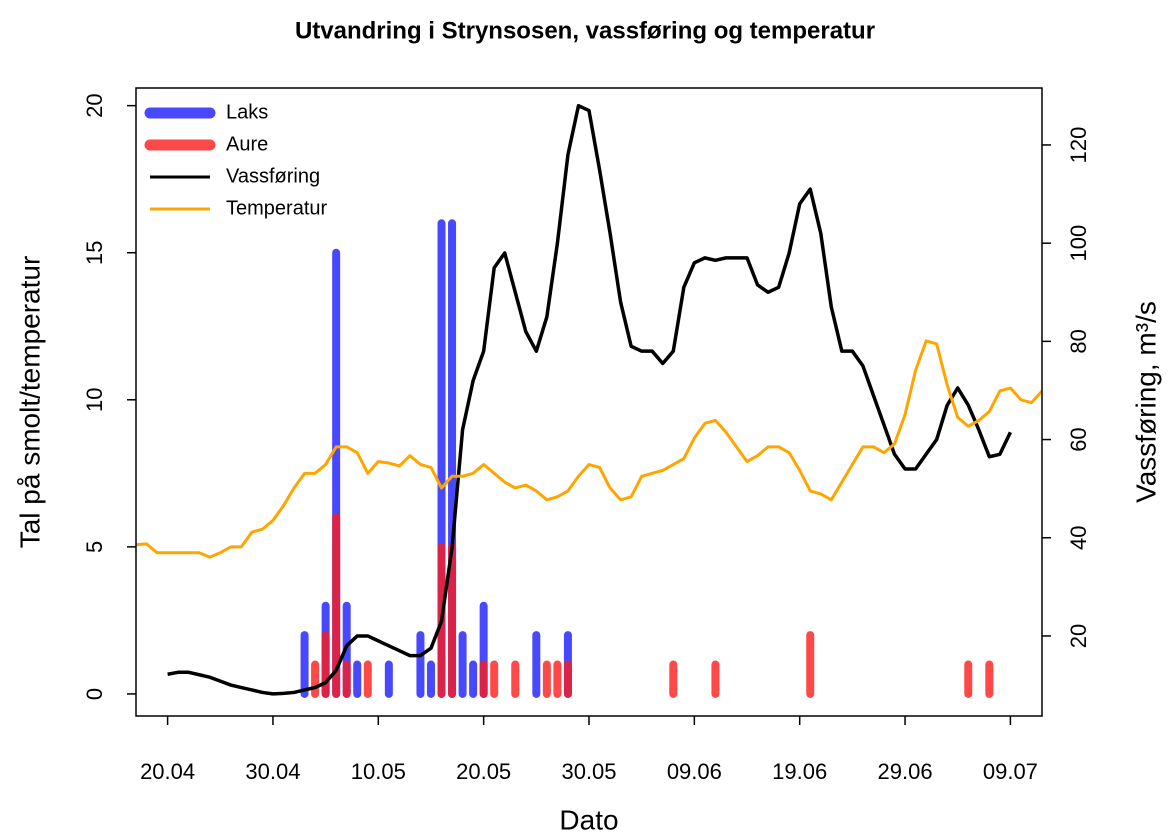 The image size is (1171, 836). I want to click on y-tick-label: 10, so click(94, 400).